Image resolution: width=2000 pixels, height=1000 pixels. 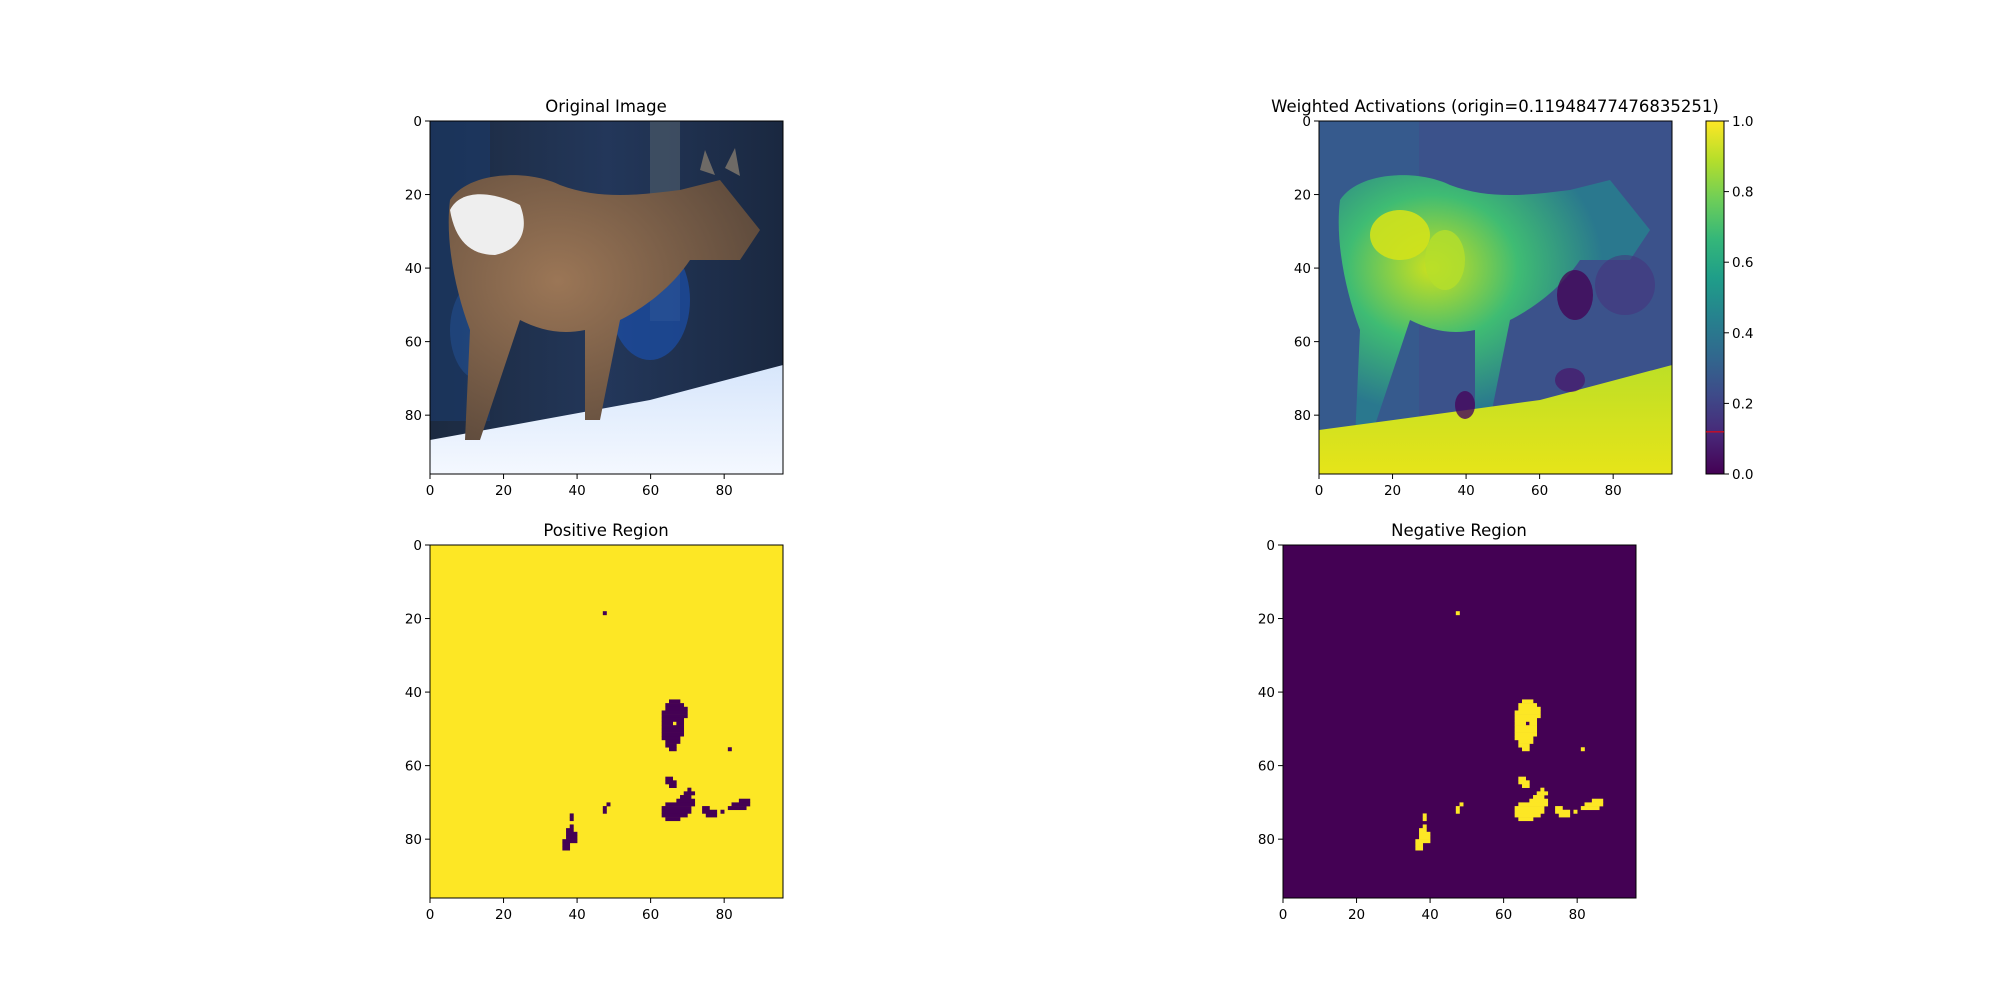 I want to click on y-tick-label: 40, so click(x=1266, y=693).